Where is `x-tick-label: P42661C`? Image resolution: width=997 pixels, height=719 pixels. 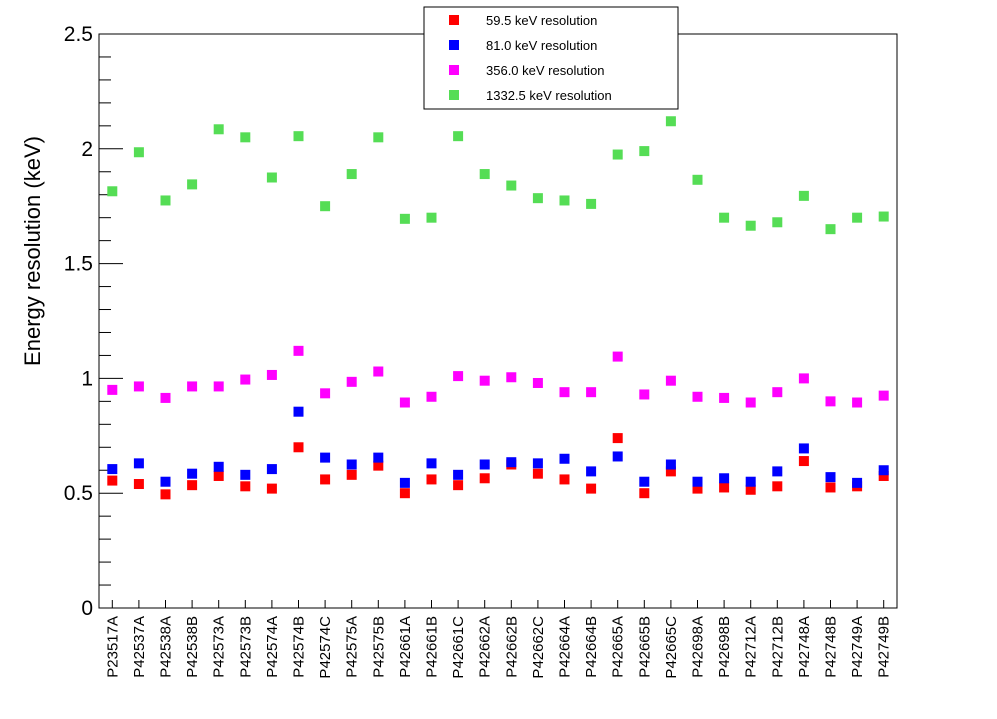
x-tick-label: P42661C is located at coordinates (458, 647).